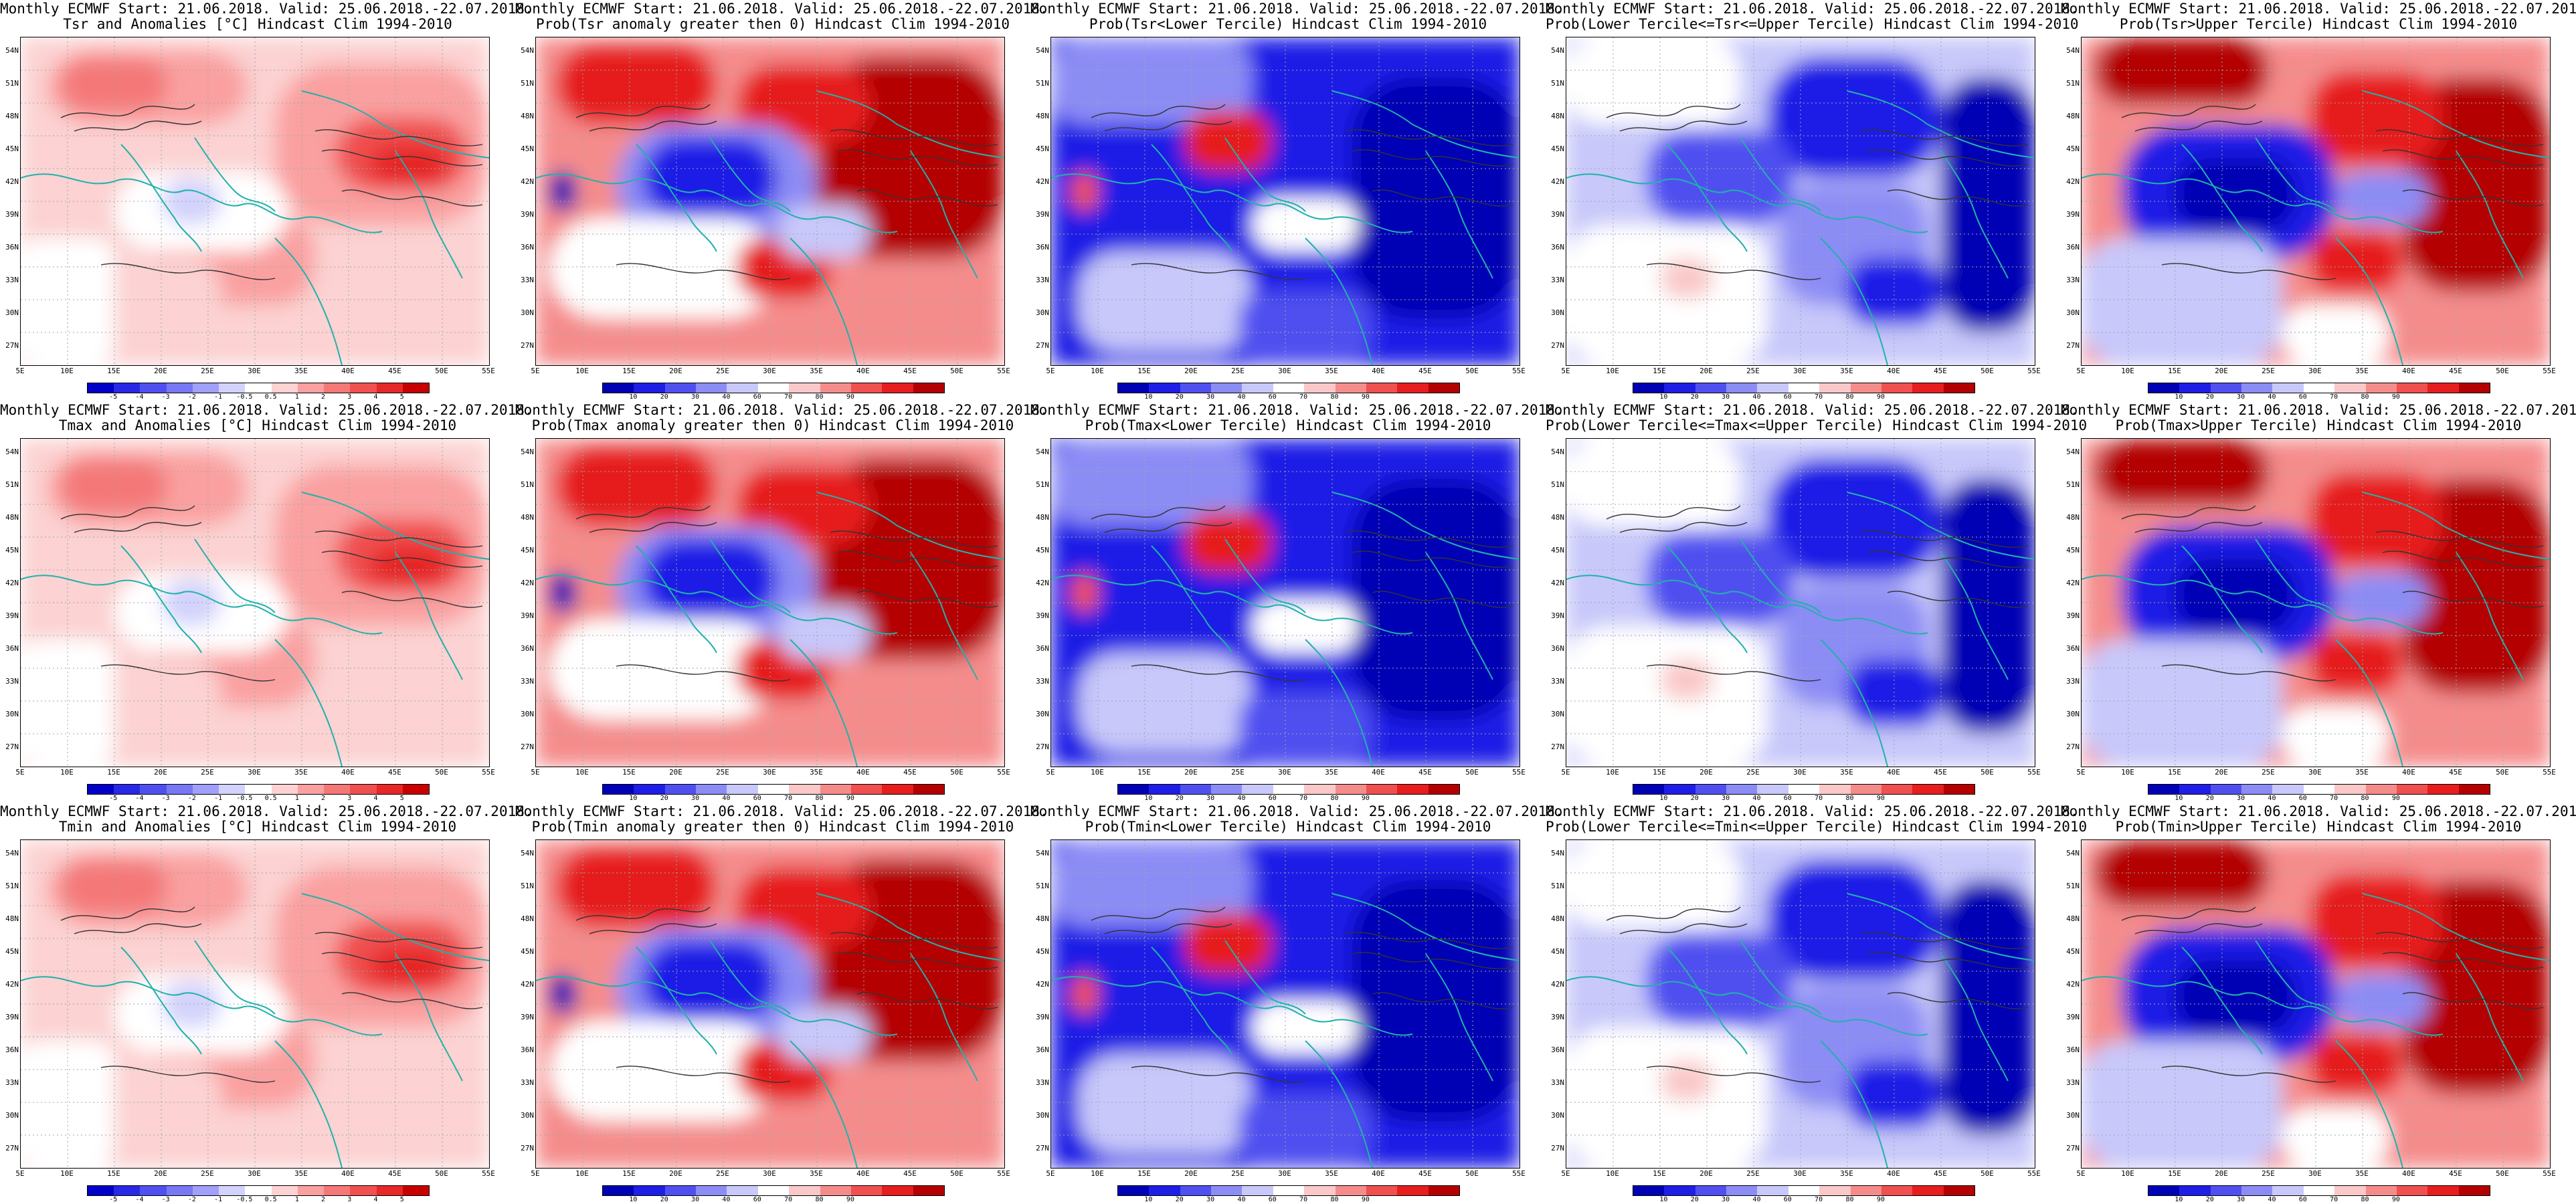 The width and height of the screenshot is (2576, 1204). I want to click on longitude-label: 55E, so click(1003, 772).